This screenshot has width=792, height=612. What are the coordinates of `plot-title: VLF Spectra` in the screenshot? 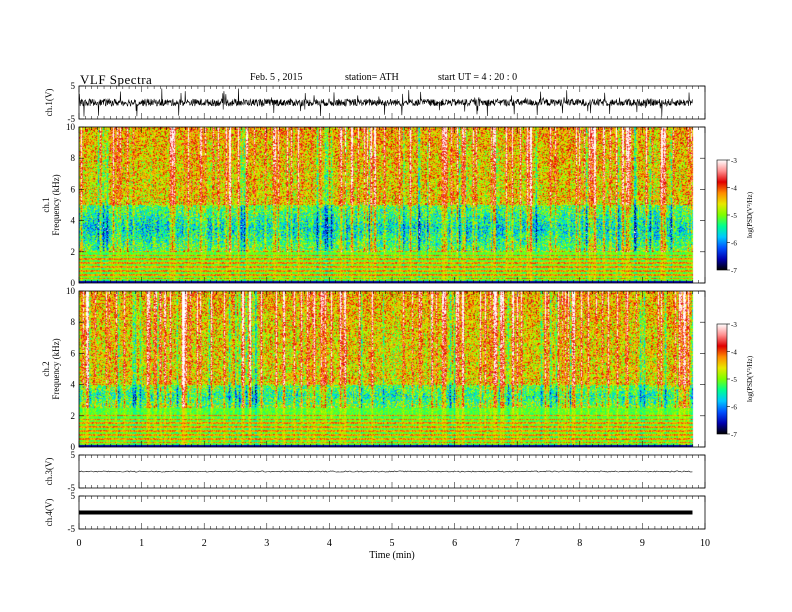 It's located at (116, 79).